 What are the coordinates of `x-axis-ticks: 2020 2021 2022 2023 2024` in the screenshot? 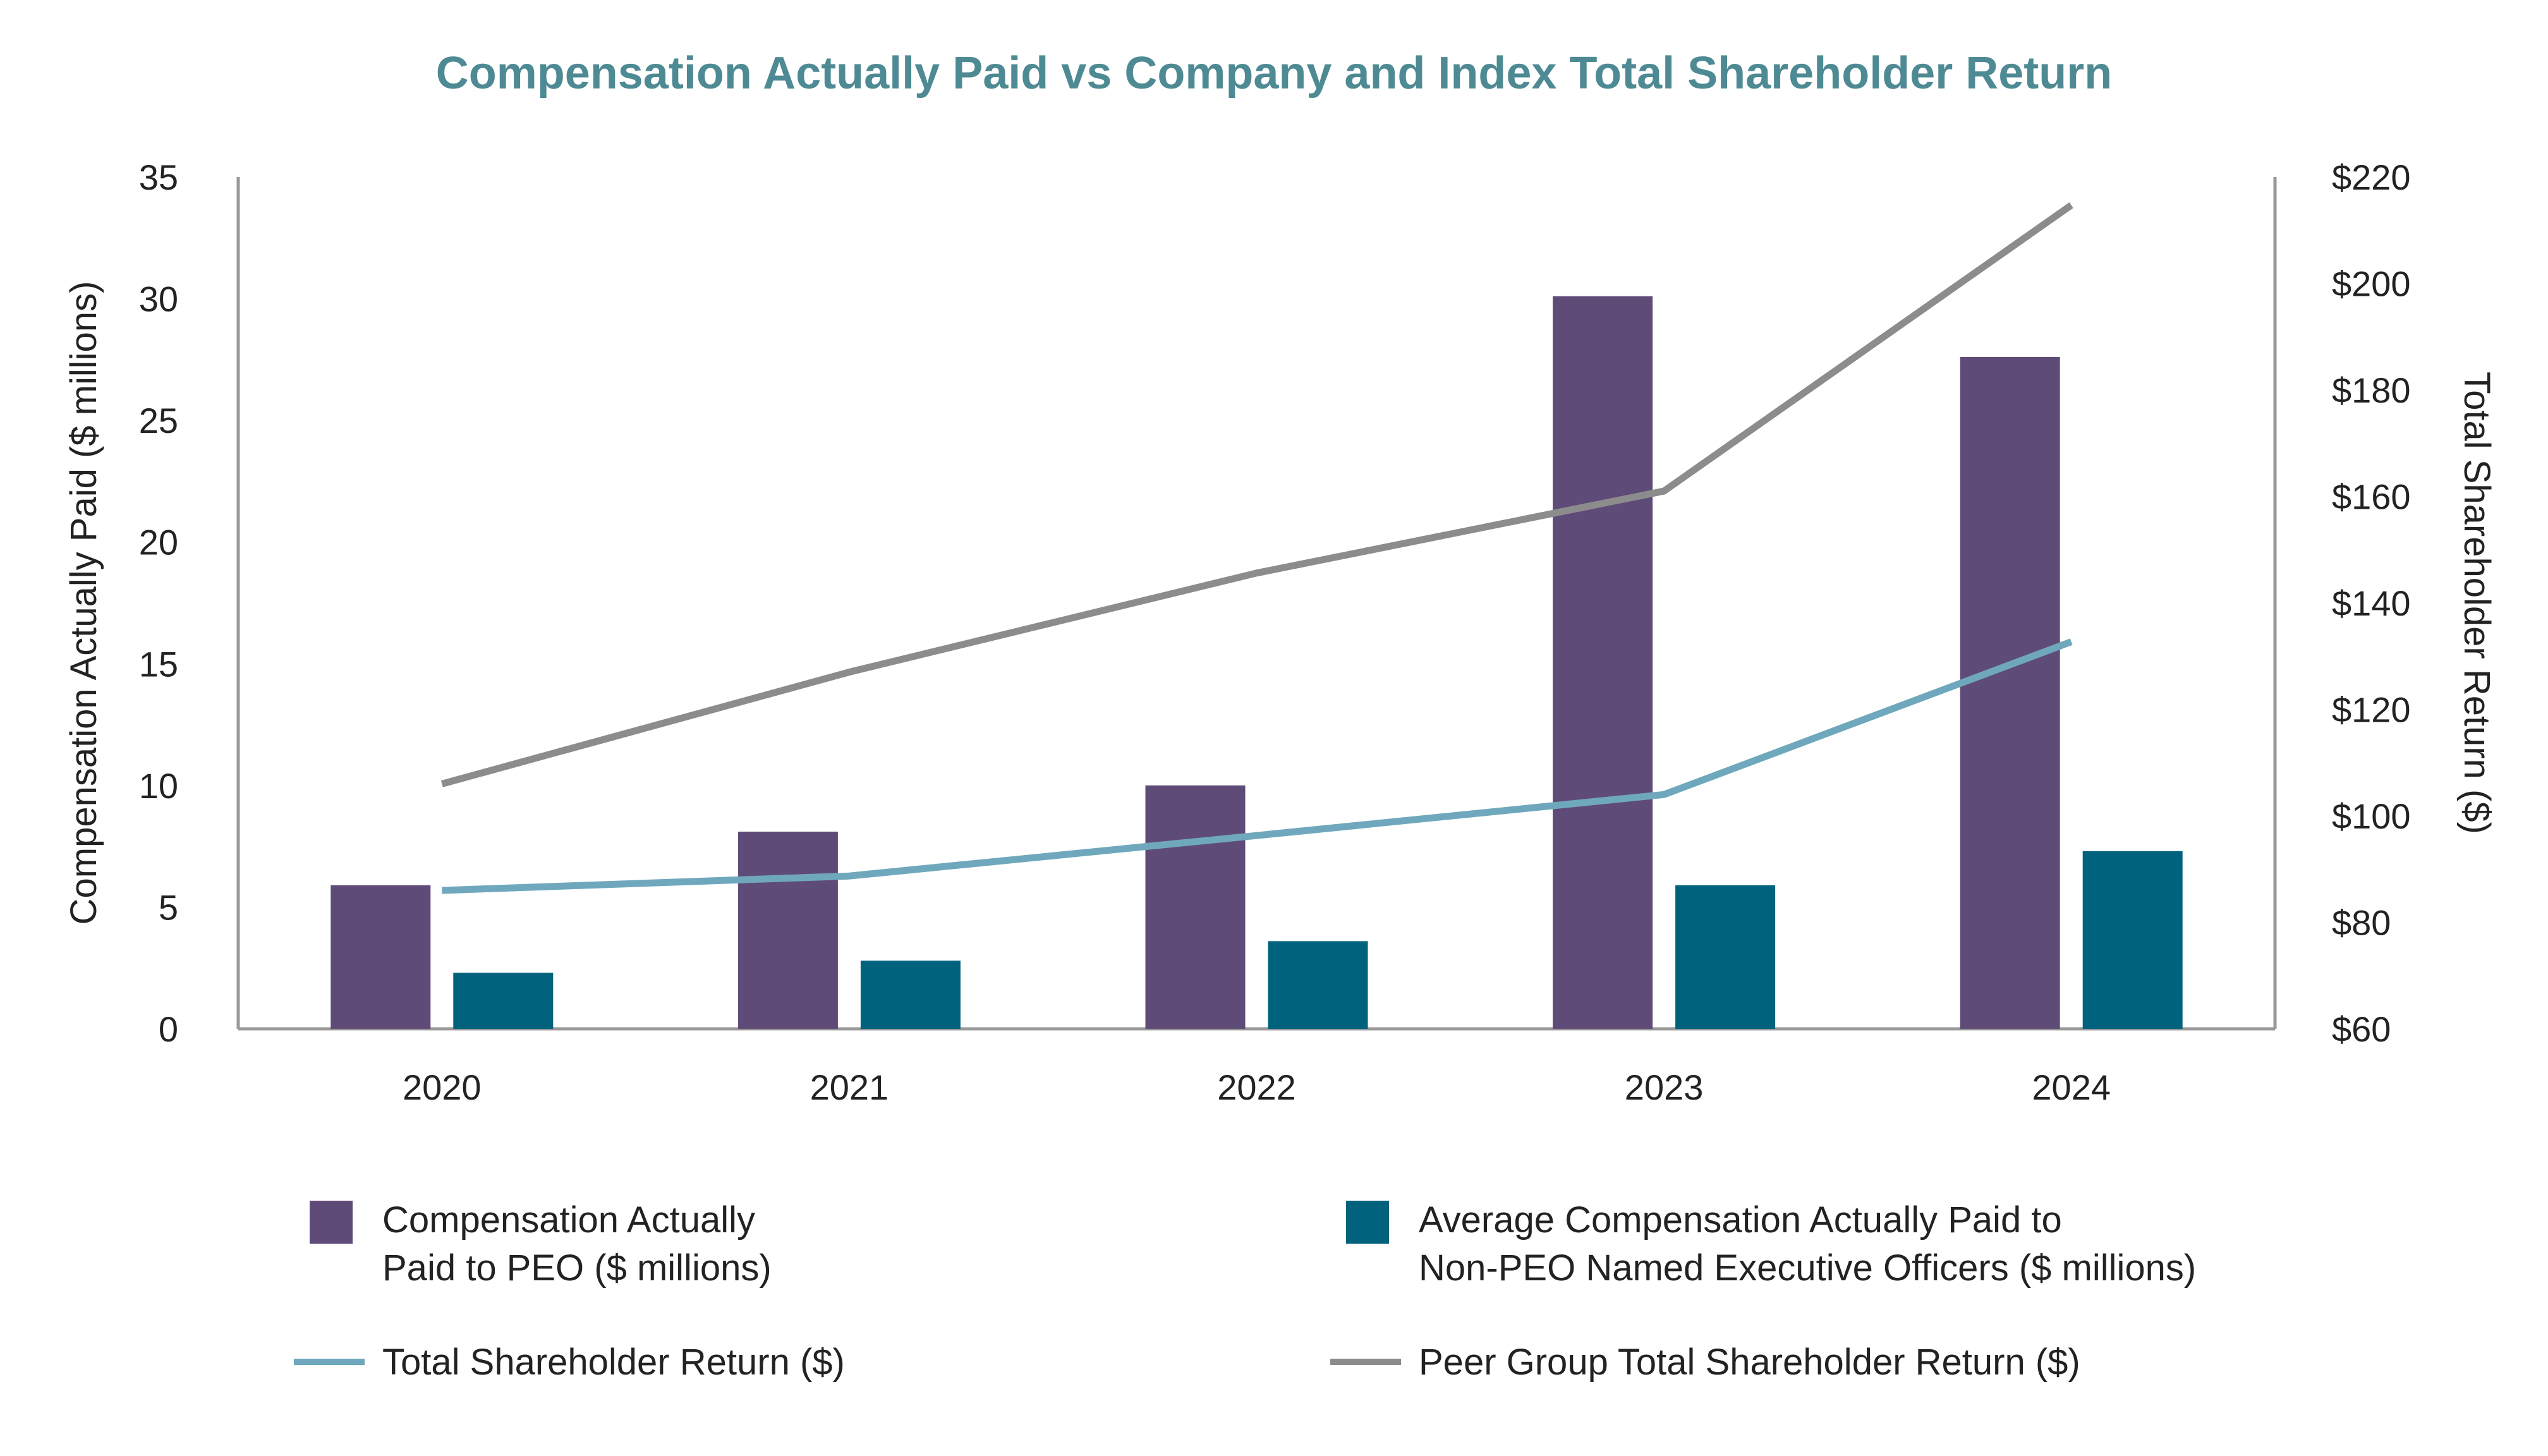 It's located at (1257, 1087).